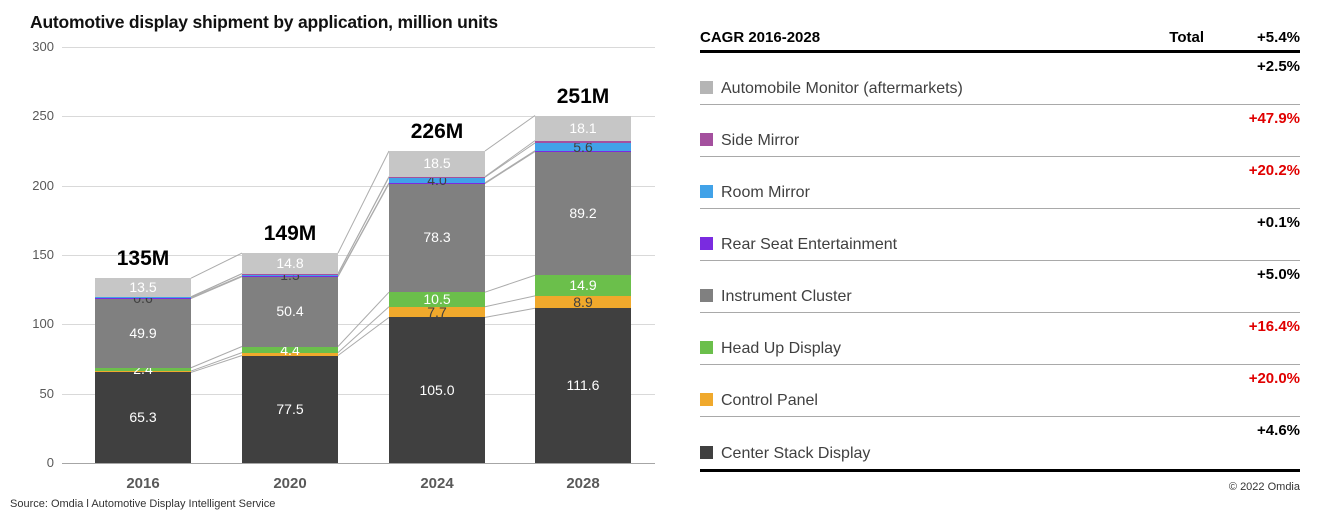 This screenshot has height=518, width=1332. Describe the element at coordinates (143, 483) in the screenshot. I see `x-axis-label: 2016` at that location.